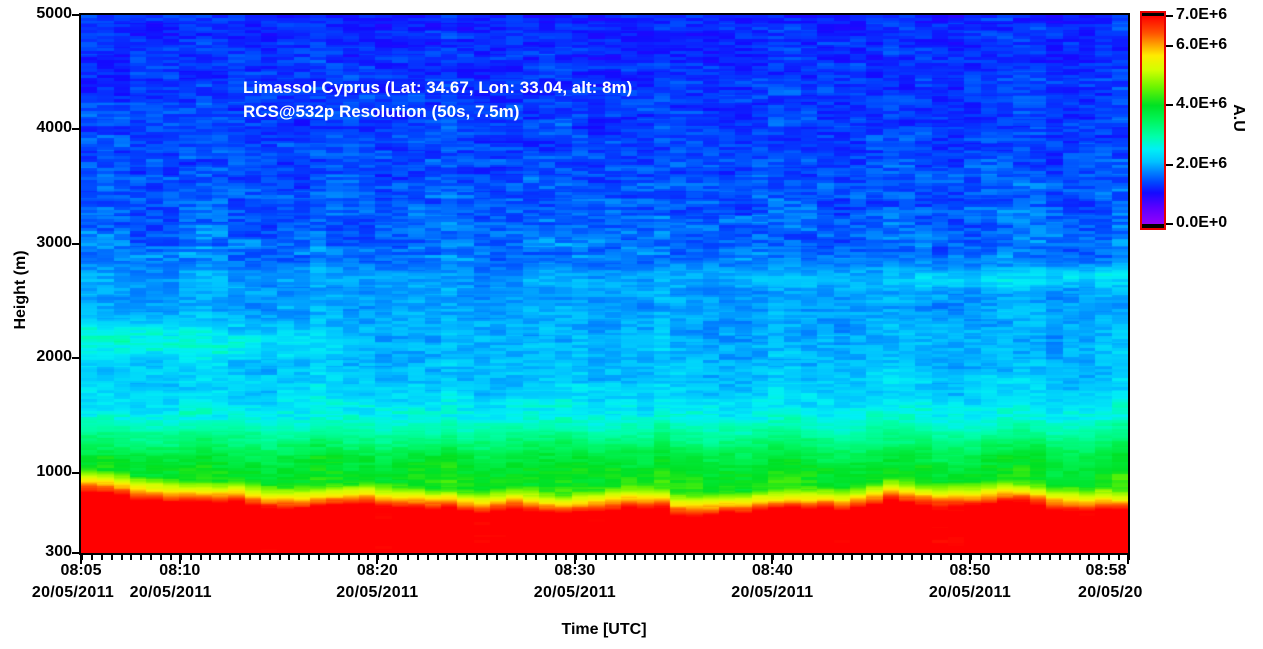 This screenshot has width=1263, height=649. What do you see at coordinates (180, 570) in the screenshot?
I see `x-tick-time-label: 08:10` at bounding box center [180, 570].